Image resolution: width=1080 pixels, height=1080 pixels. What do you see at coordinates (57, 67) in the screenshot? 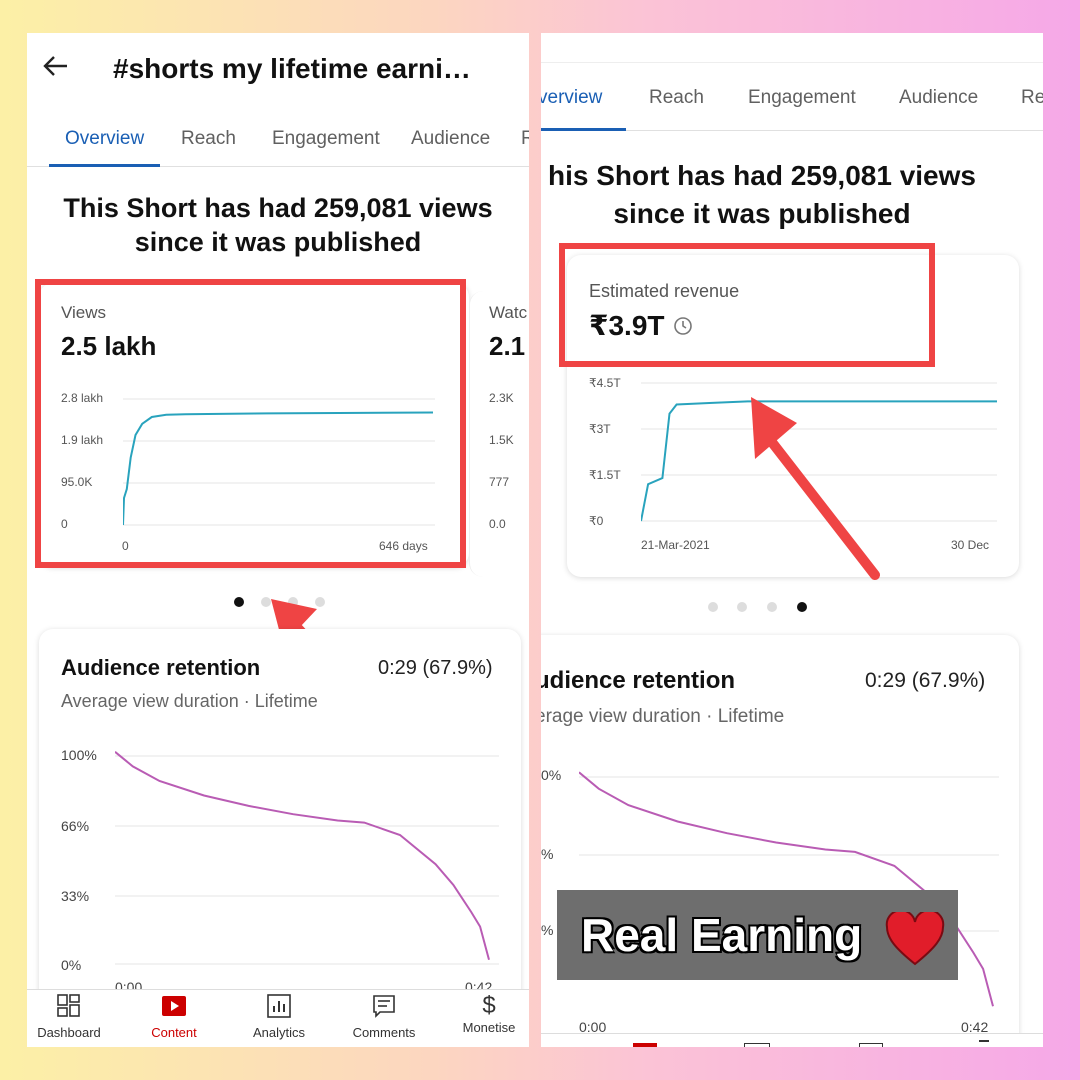
I see `back-arrow-icon` at bounding box center [57, 67].